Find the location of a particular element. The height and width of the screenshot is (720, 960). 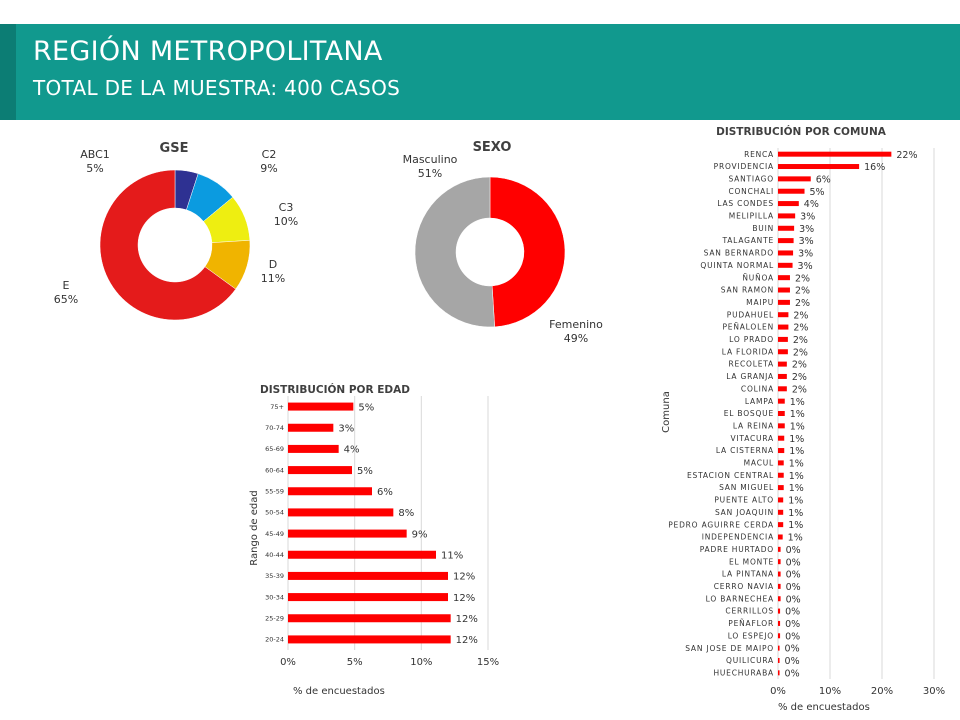

comuna-category-label: CERRILLOS is located at coordinates (749, 611).